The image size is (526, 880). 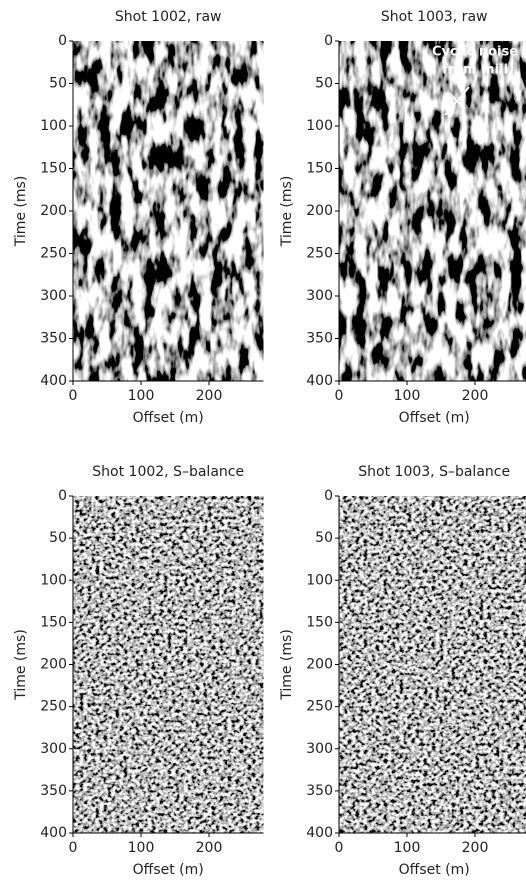 I want to click on panel-title: Shot 1002, raw, so click(x=168, y=17).